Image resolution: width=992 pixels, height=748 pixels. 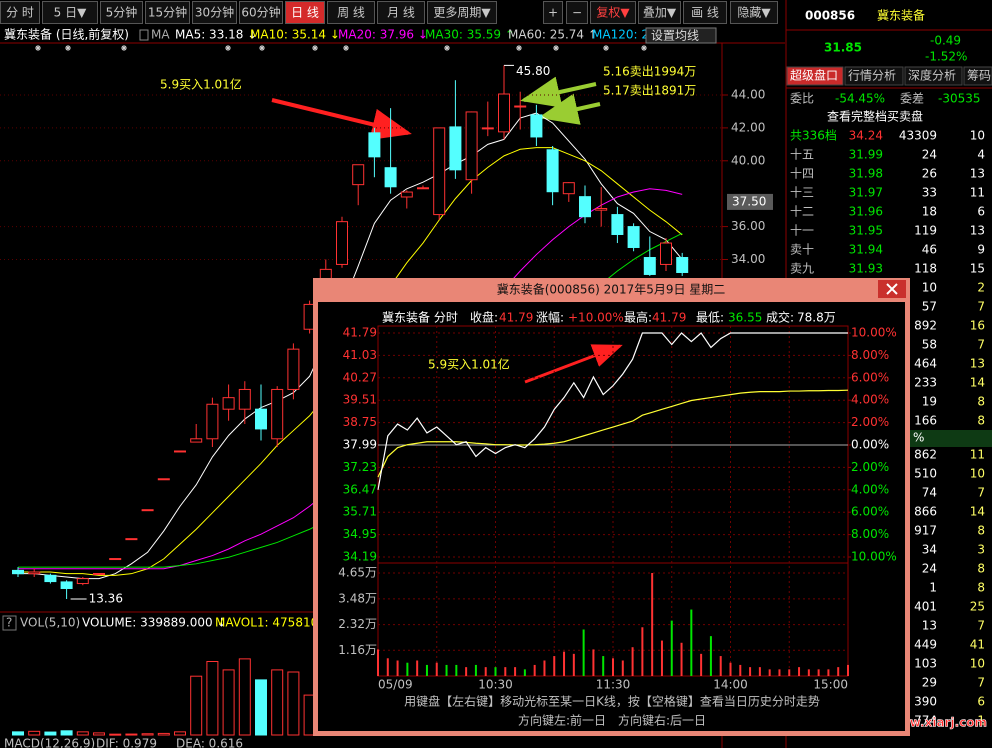 What do you see at coordinates (360, 489) in the screenshot?
I see `price-tick-label: 36.47` at bounding box center [360, 489].